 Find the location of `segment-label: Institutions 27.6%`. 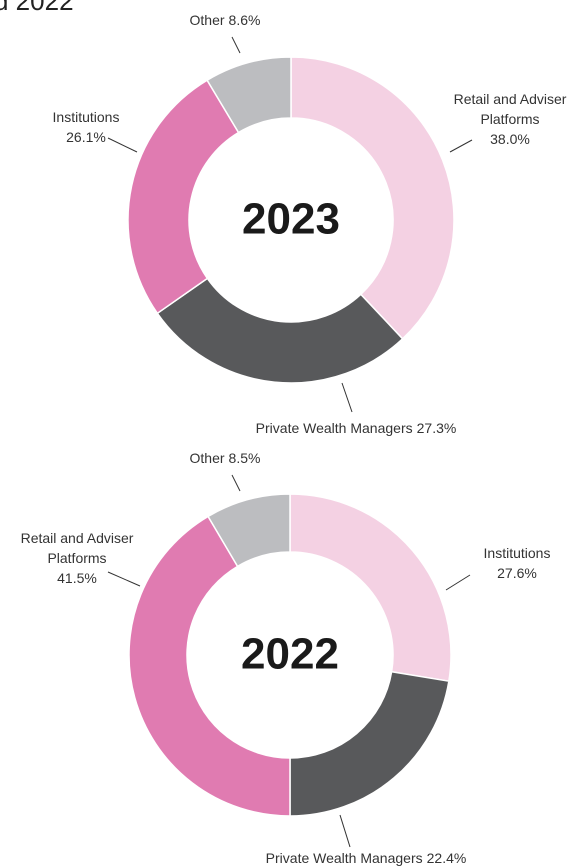

segment-label: Institutions 27.6% is located at coordinates (517, 563).